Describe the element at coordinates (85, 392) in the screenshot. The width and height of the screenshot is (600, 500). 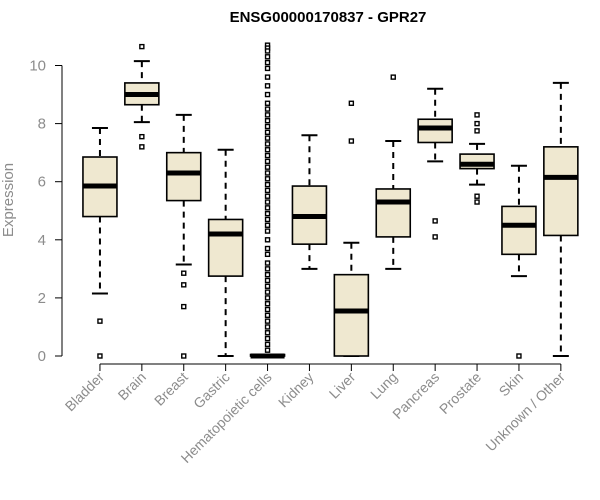
I see `x-tick-label: Bladder` at that location.